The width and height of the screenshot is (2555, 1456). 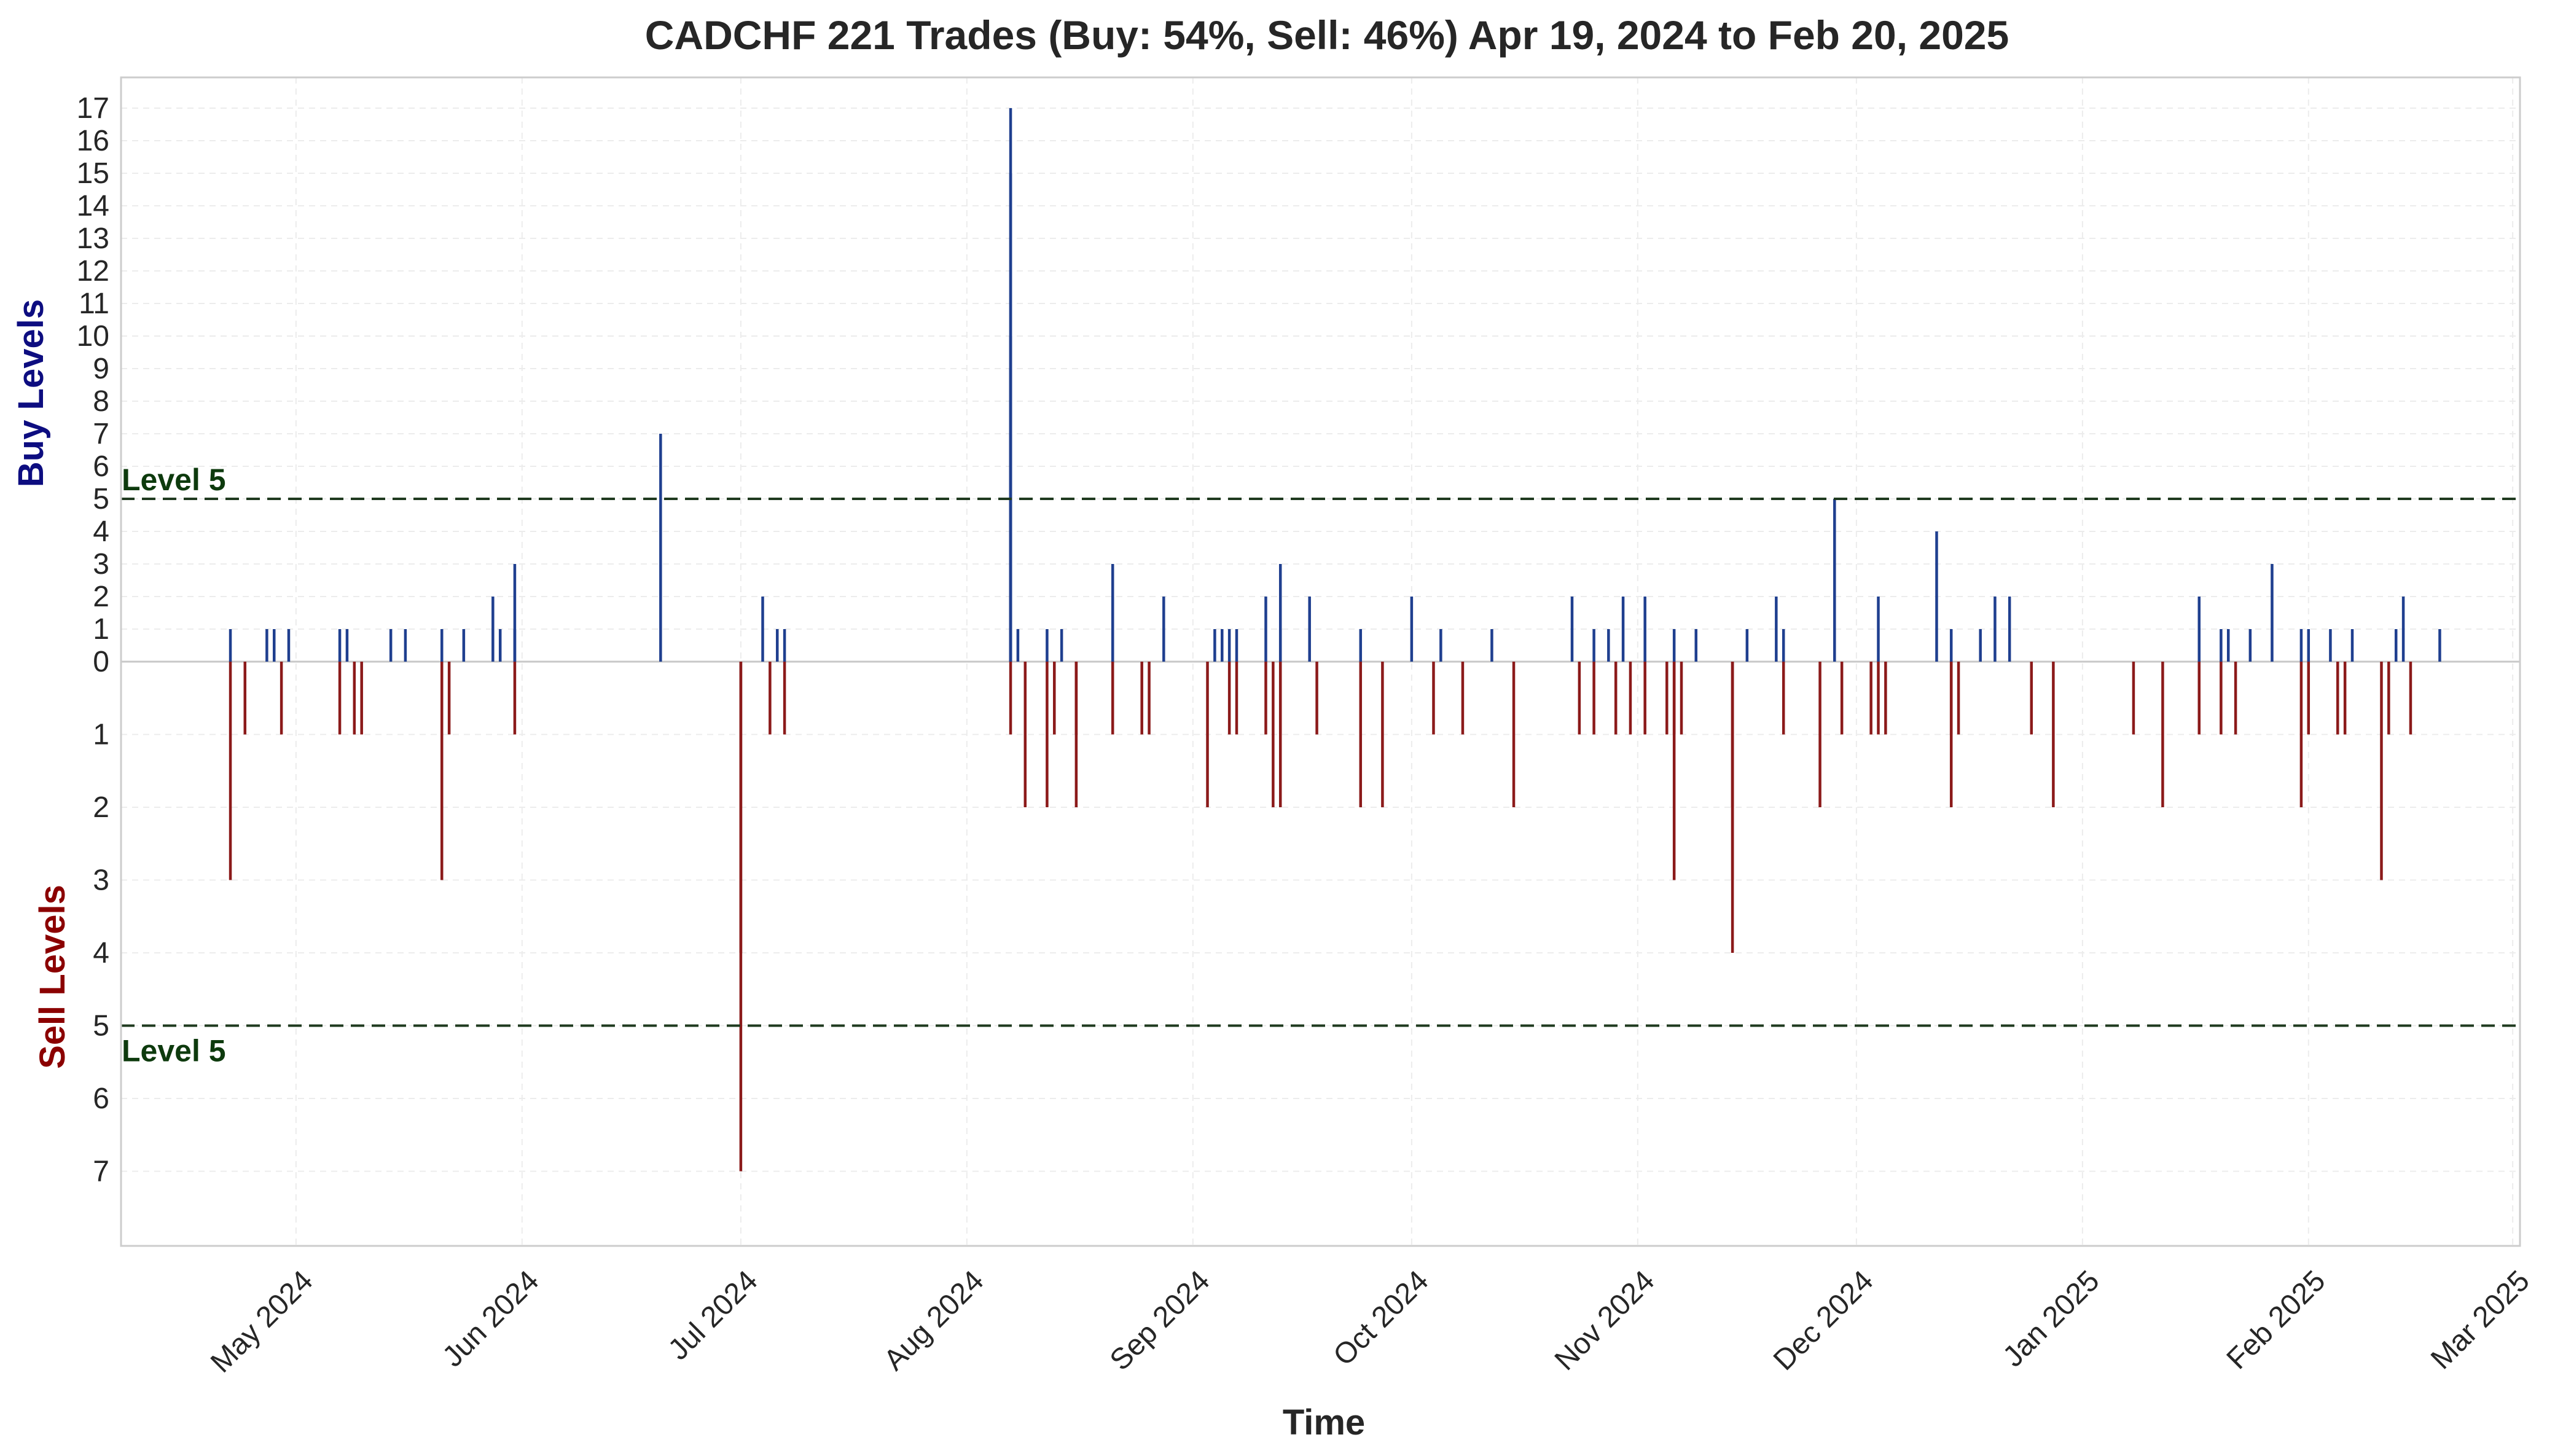 What do you see at coordinates (101, 629) in the screenshot?
I see `y-tick-buy: 1` at bounding box center [101, 629].